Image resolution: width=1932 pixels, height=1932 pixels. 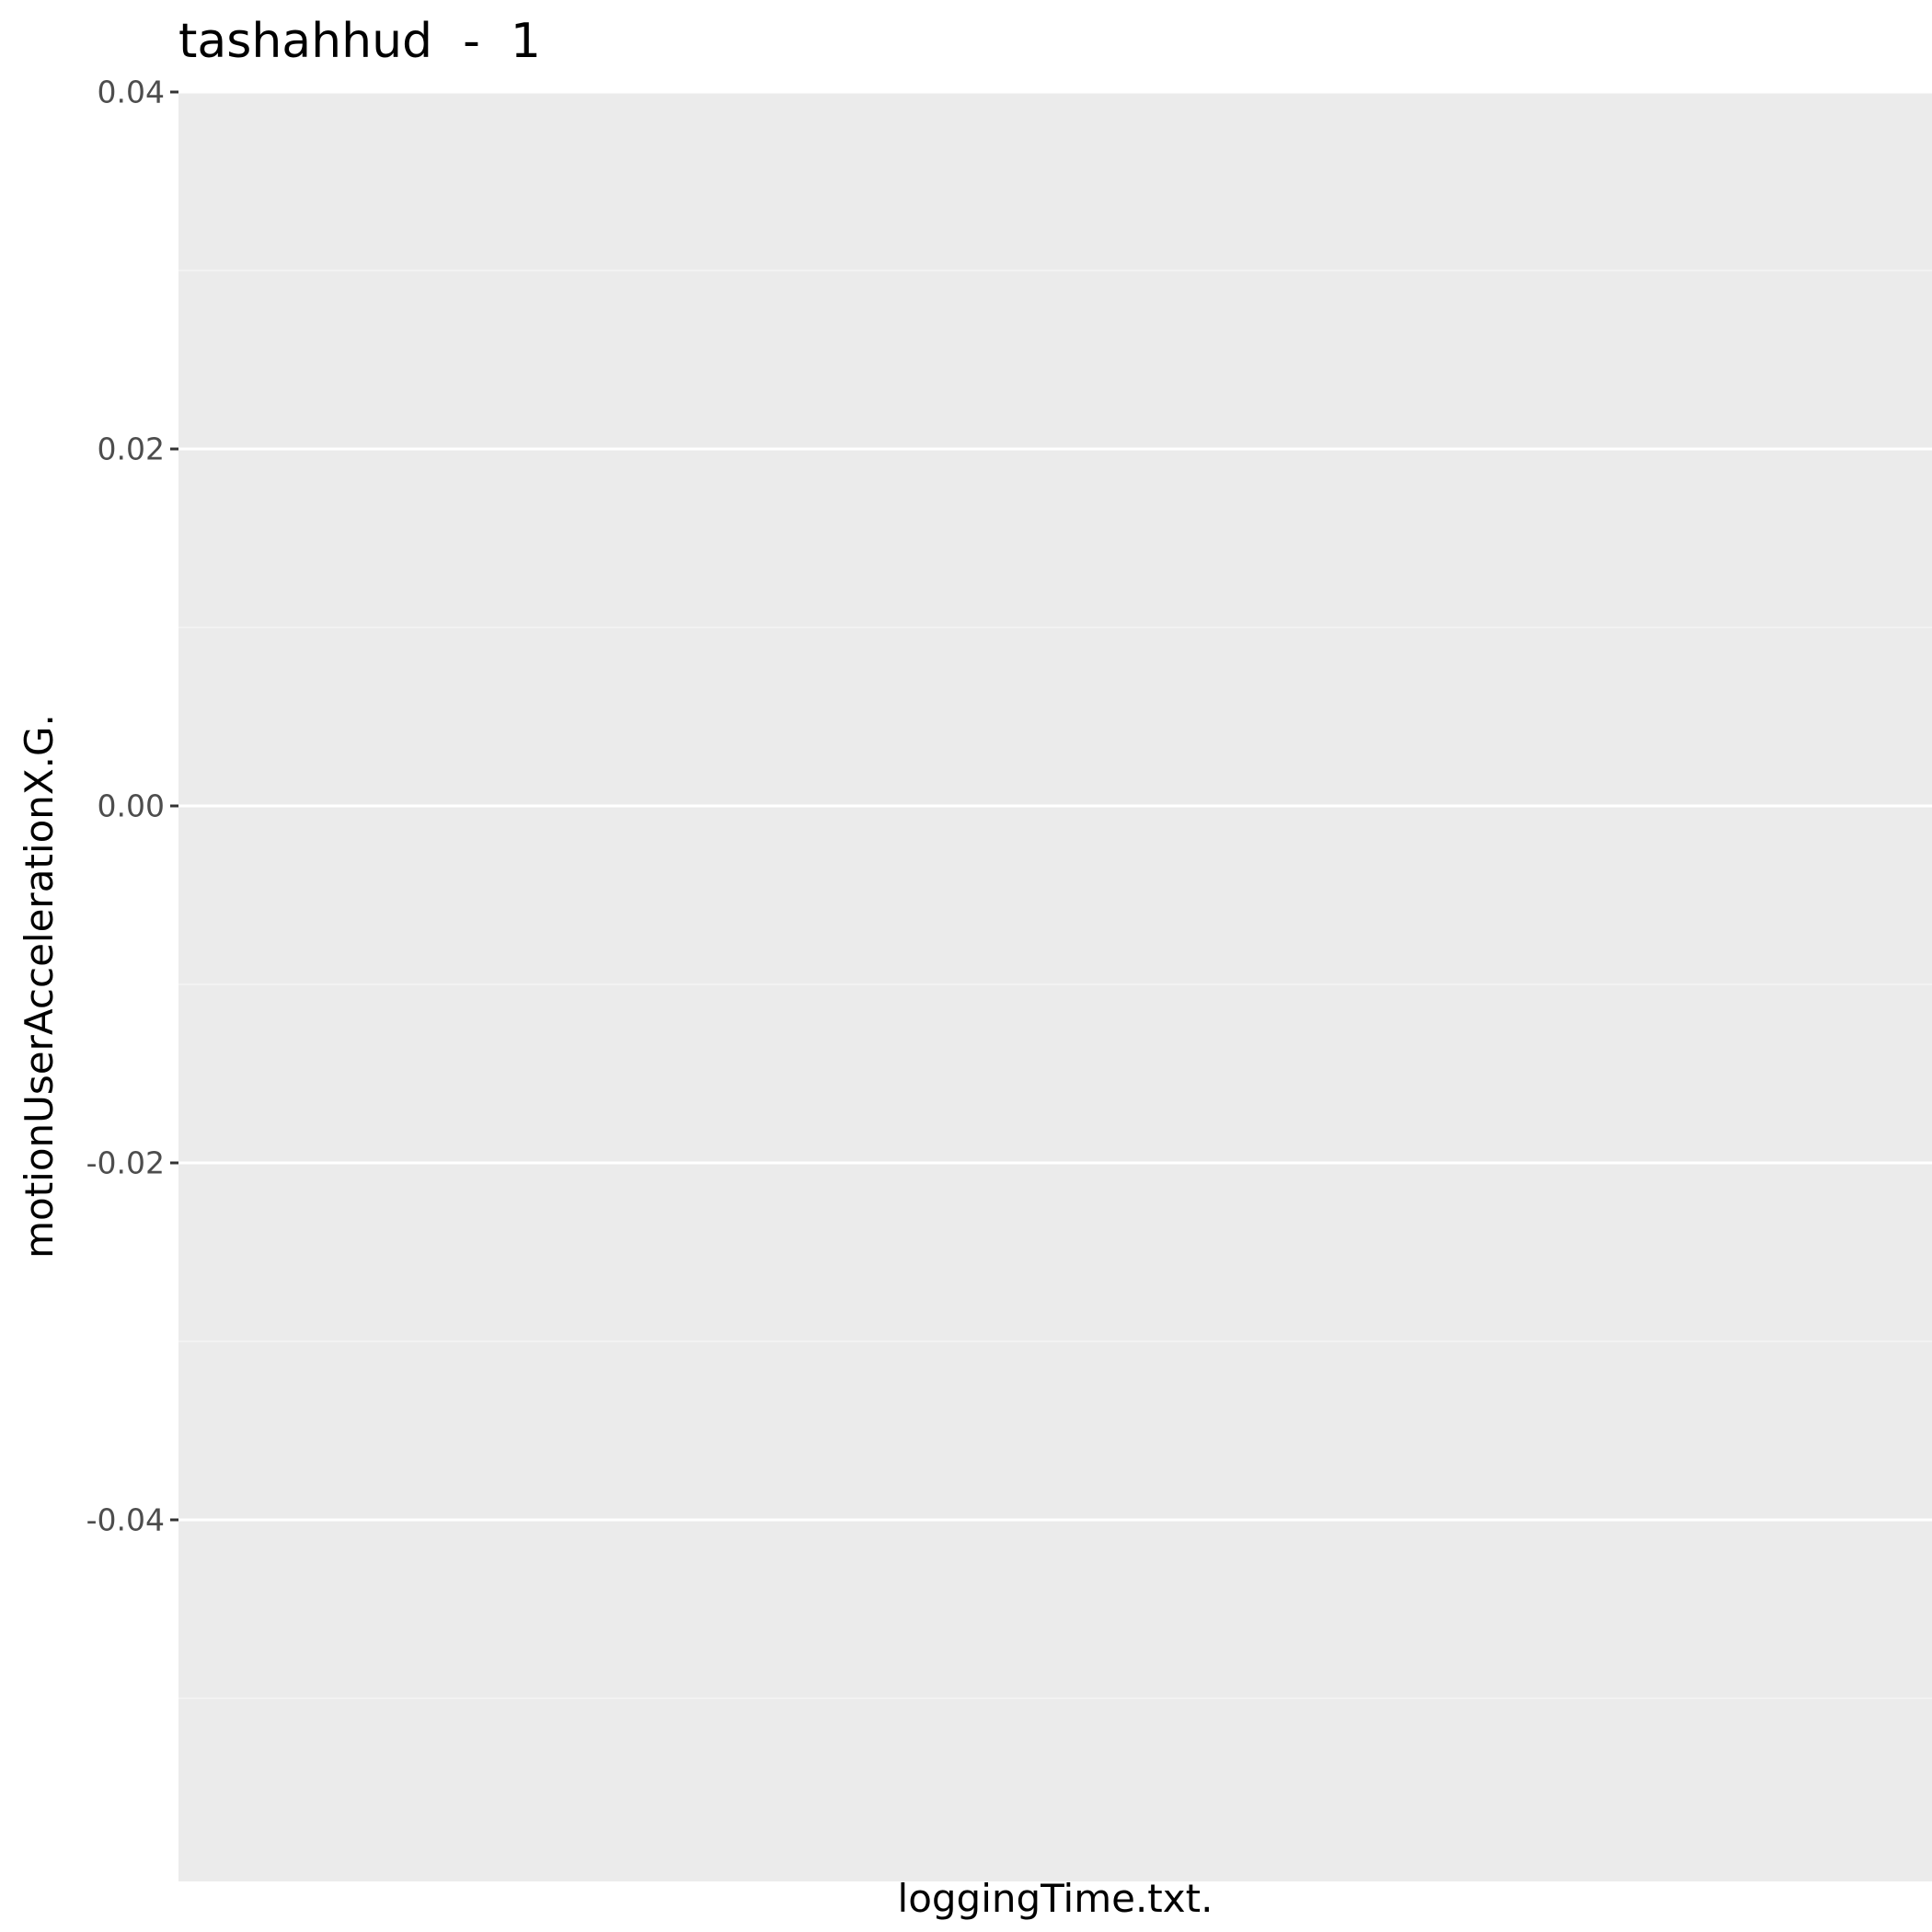 What do you see at coordinates (126, 1163) in the screenshot?
I see `y-tick-label: -0.02` at bounding box center [126, 1163].